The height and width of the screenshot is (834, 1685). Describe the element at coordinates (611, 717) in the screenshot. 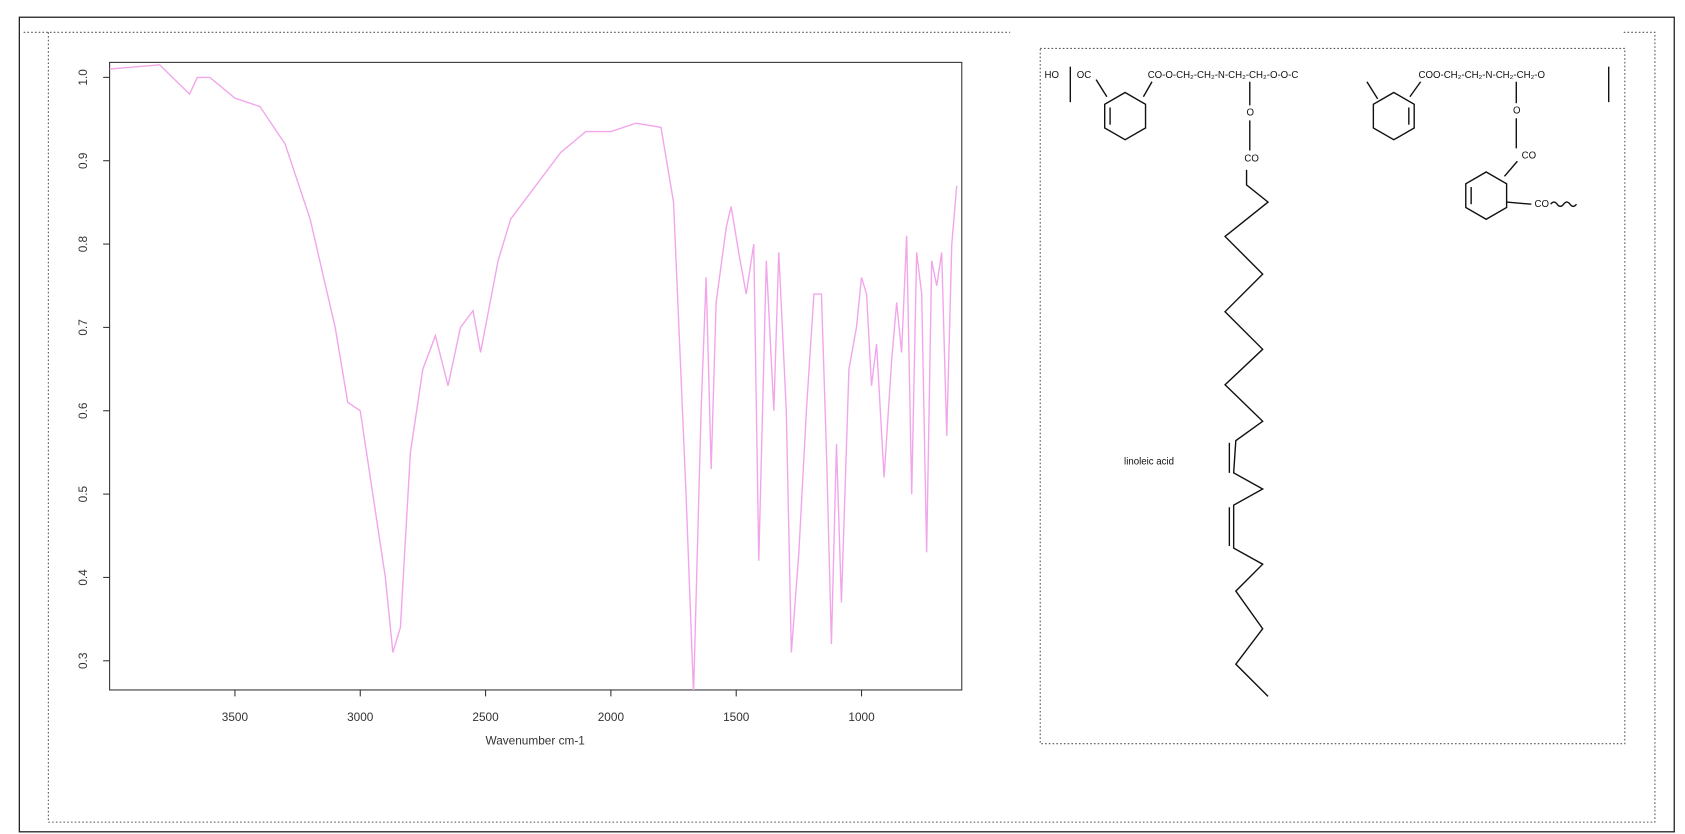

I see `x-tick-label: 2000` at that location.